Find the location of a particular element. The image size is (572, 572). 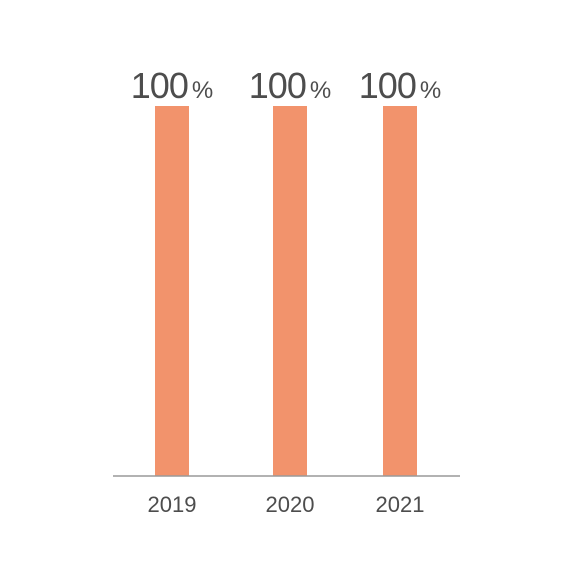

value-number-2019: 100 is located at coordinates (159, 85).